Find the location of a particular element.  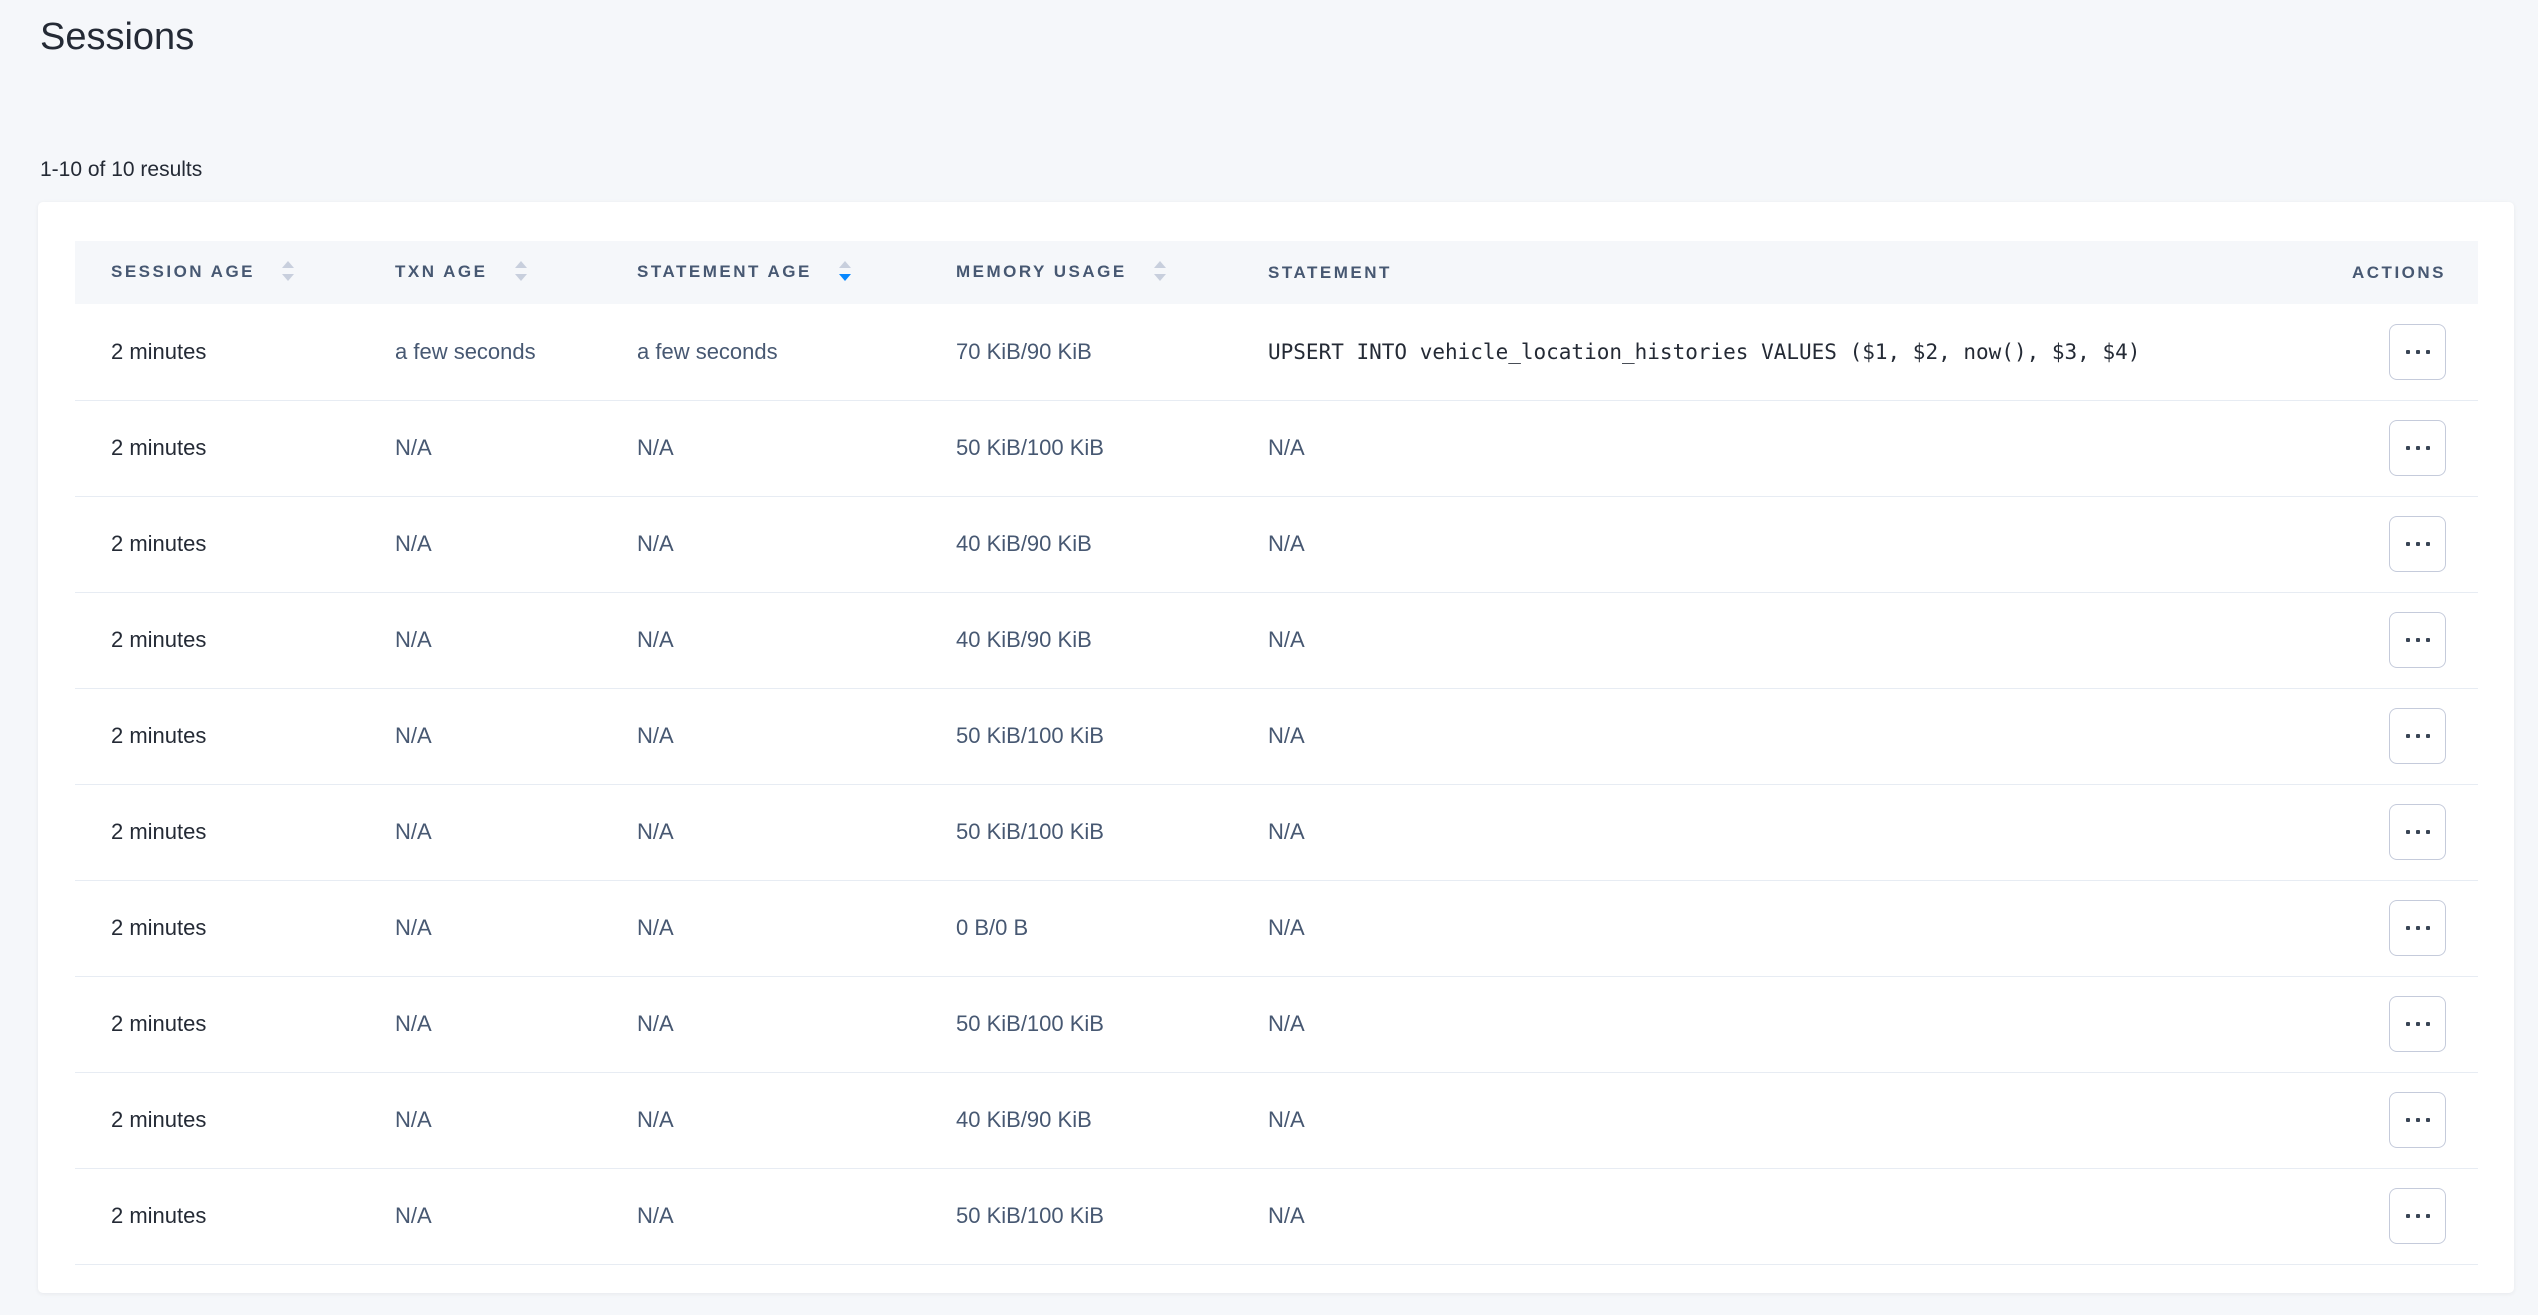

column-header-session-age: SESSION AGE is located at coordinates (217, 272).